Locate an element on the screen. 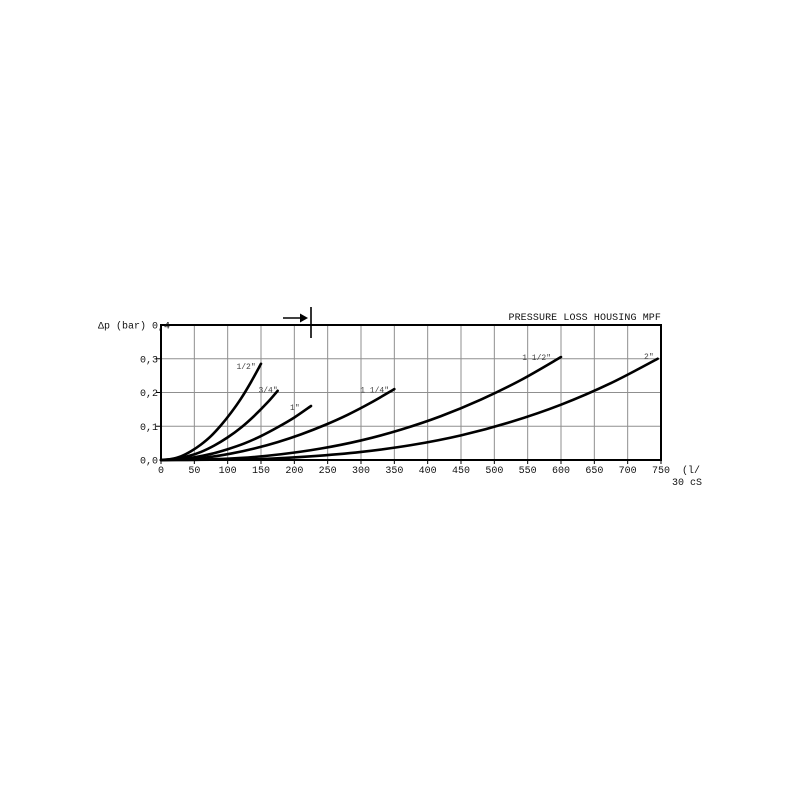 The width and height of the screenshot is (800, 800). x-tick-label: 600 is located at coordinates (561, 471).